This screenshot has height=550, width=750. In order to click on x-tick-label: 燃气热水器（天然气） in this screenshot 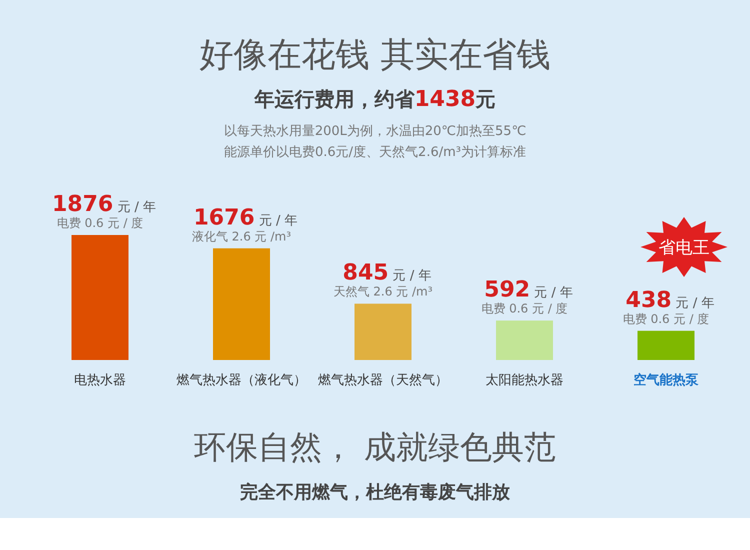, I will do `click(383, 380)`.